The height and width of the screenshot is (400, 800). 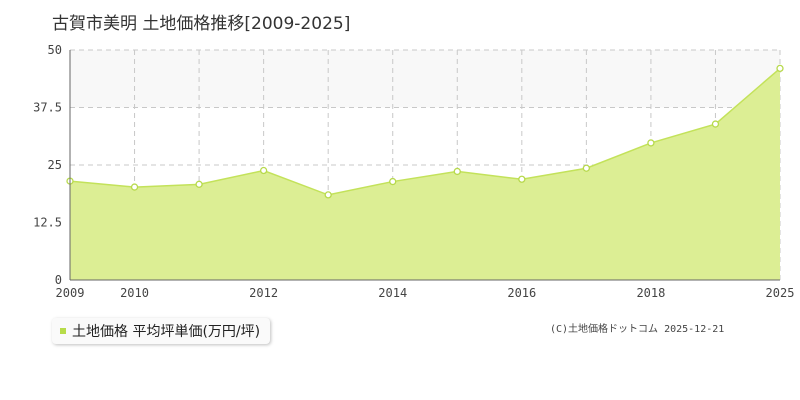 What do you see at coordinates (780, 293) in the screenshot?
I see `x-tick-label: 2025` at bounding box center [780, 293].